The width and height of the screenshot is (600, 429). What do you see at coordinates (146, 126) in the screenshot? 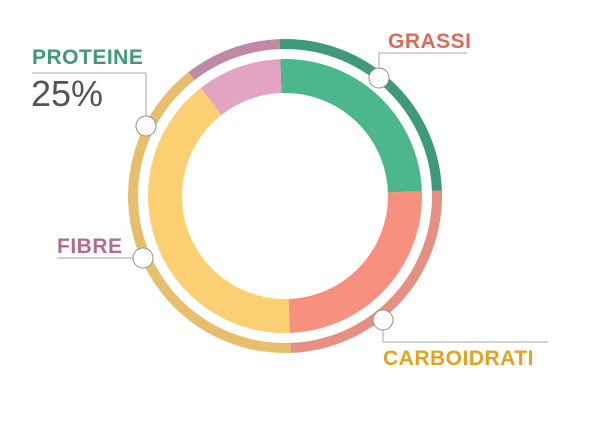
I see `marker-dot-proteine` at bounding box center [146, 126].